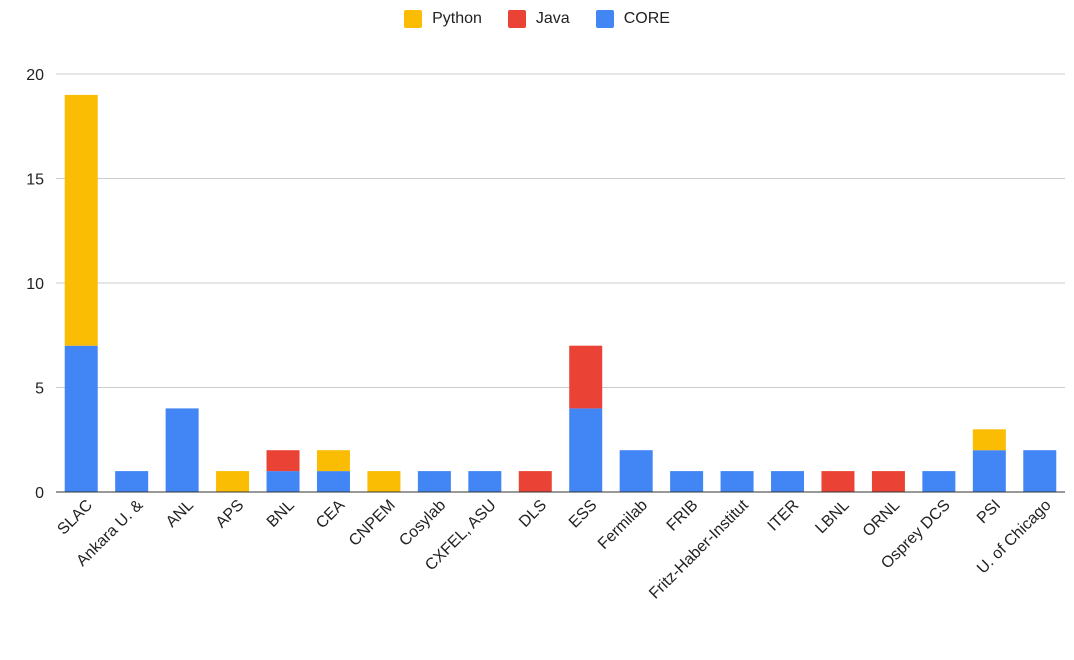 The width and height of the screenshot is (1074, 660). What do you see at coordinates (35, 75) in the screenshot?
I see `y-tick-label: 20` at bounding box center [35, 75].